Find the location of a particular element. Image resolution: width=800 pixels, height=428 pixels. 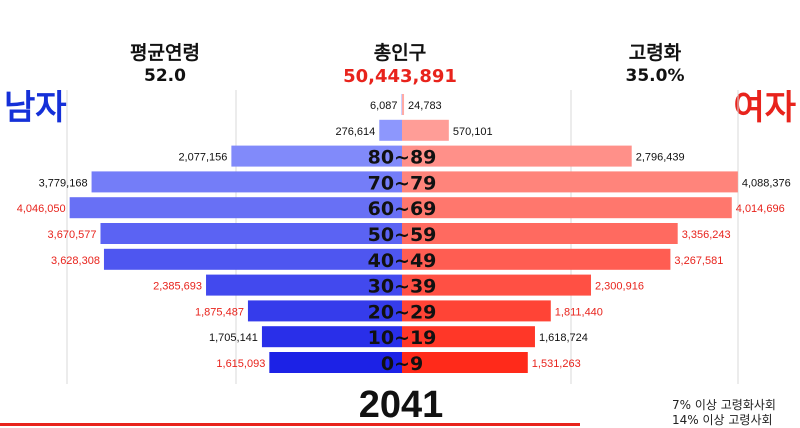

average-age-value: 52.0 is located at coordinates (165, 76).